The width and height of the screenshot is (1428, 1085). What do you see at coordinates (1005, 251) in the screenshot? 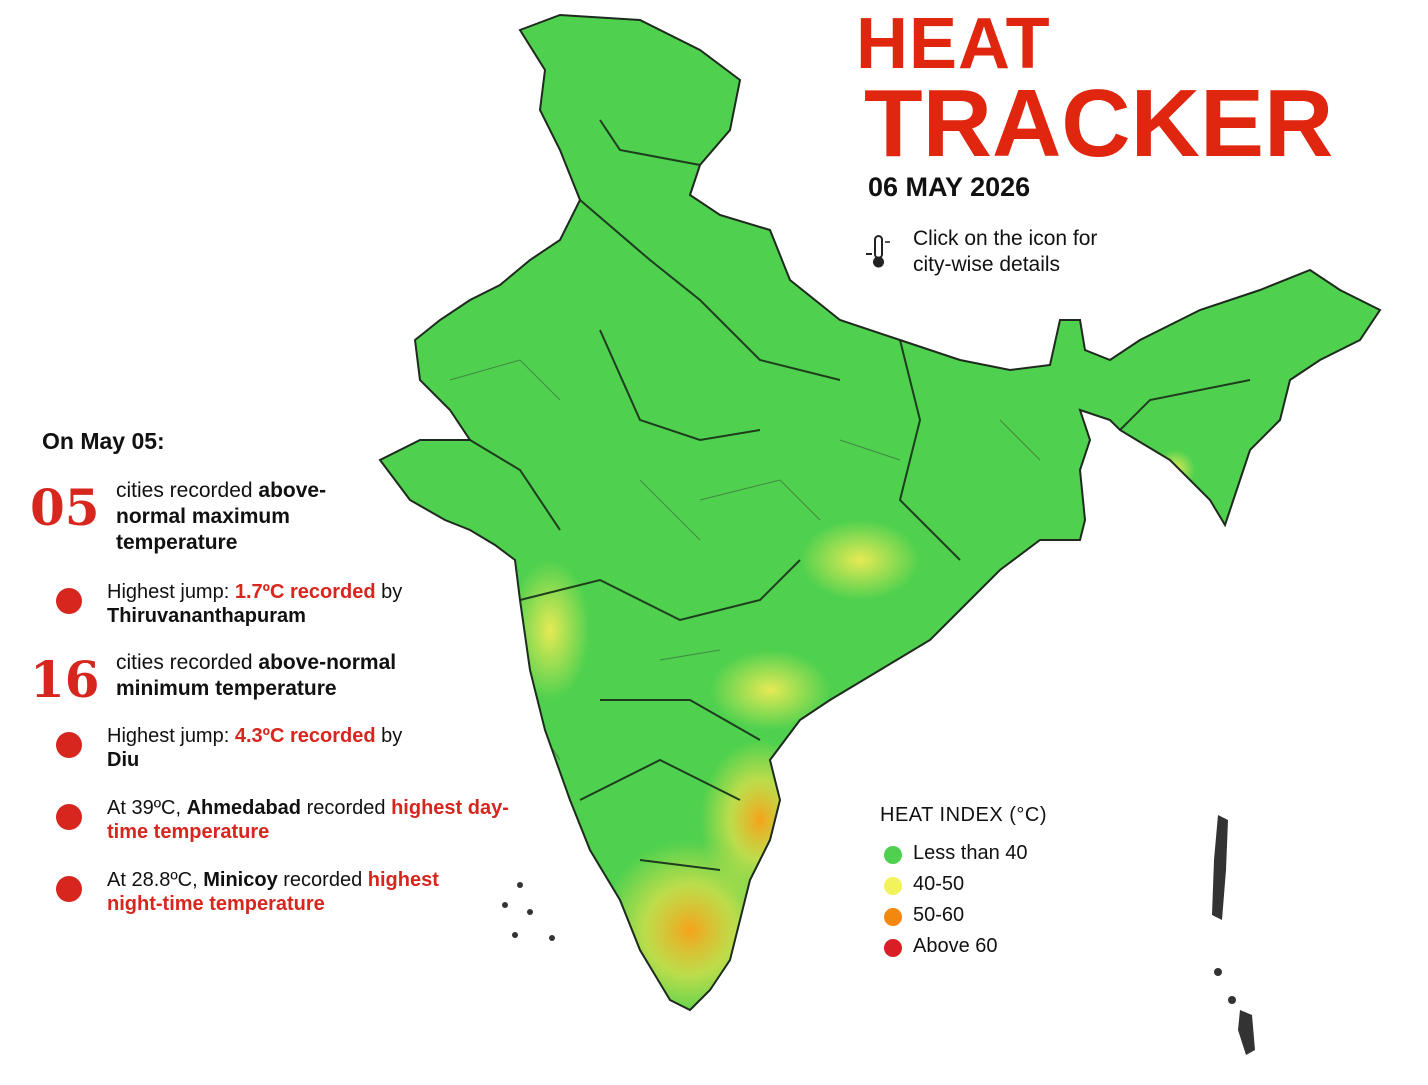
I see `hint: Click on the icon for city-wise details` at bounding box center [1005, 251].